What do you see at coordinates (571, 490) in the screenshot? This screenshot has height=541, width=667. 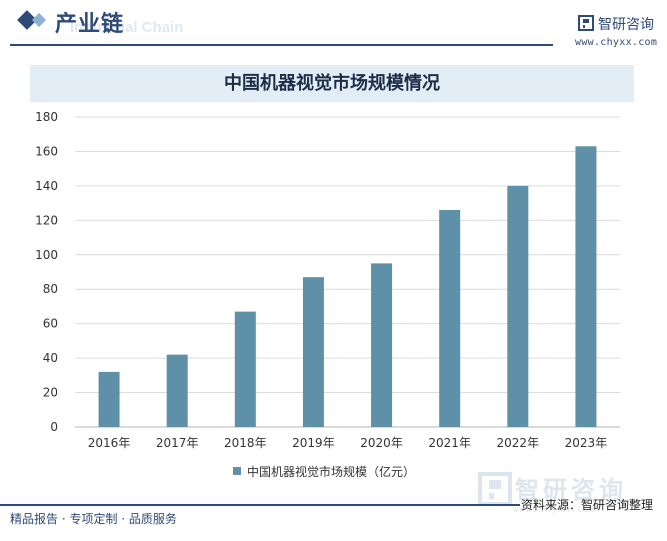 I see `watermark-name: 智研咨询` at bounding box center [571, 490].